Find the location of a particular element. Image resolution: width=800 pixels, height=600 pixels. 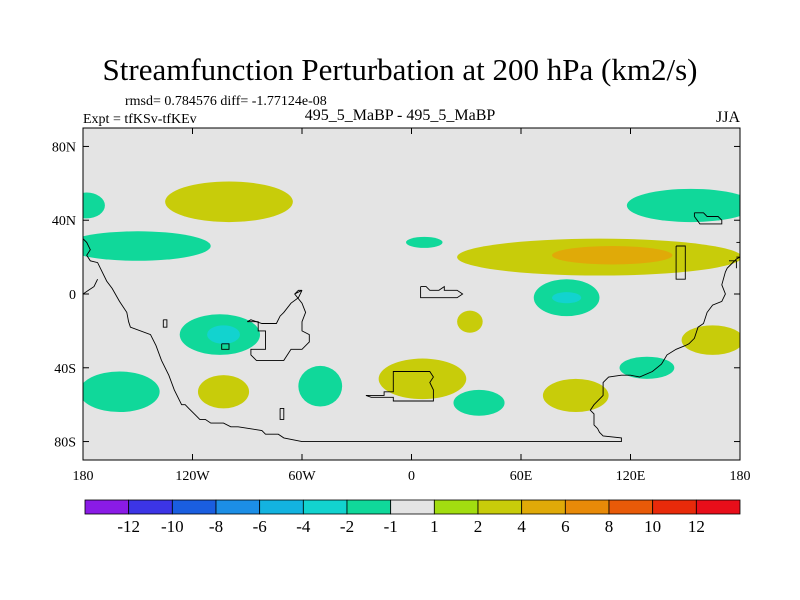

x-tick-label: 60W is located at coordinates (302, 476).